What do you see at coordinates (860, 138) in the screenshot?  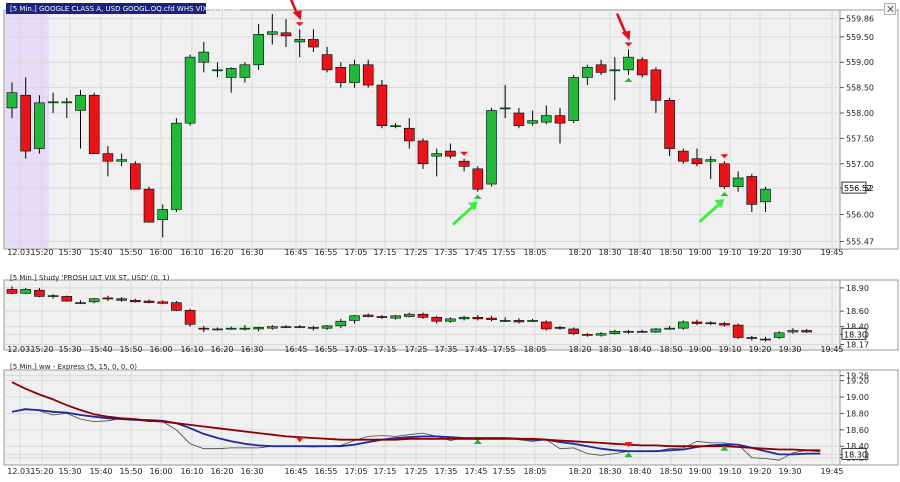 I see `y-tick-label: 557.50` at bounding box center [860, 138].